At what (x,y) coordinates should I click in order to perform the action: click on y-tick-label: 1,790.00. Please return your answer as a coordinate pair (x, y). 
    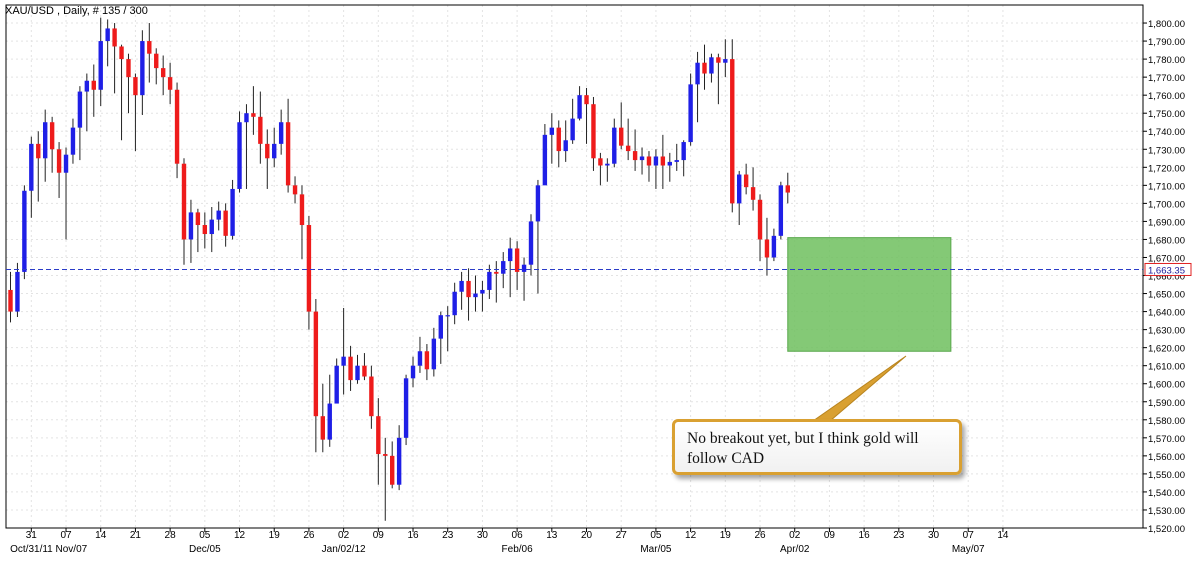
    Looking at the image, I should click on (1166, 42).